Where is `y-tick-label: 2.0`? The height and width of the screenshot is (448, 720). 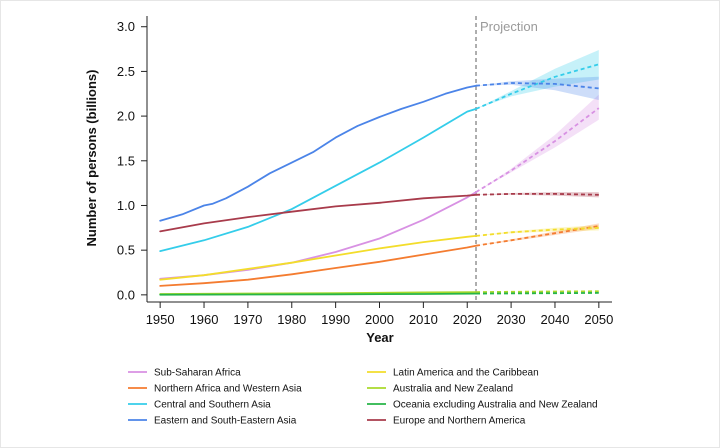
y-tick-label: 2.0 is located at coordinates (126, 116).